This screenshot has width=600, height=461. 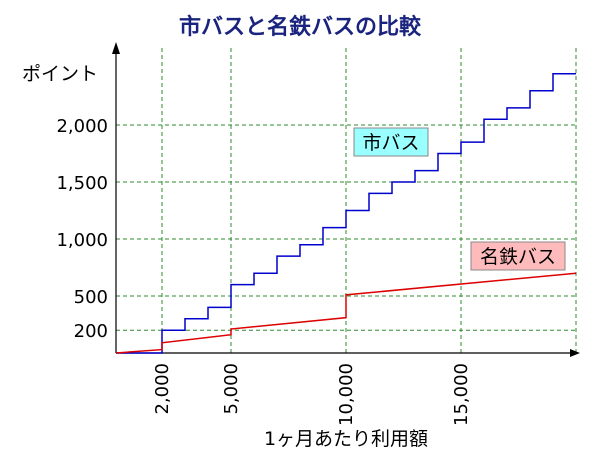 I want to click on legend-meitetsu-bus: 名鉄バス, so click(x=518, y=256).